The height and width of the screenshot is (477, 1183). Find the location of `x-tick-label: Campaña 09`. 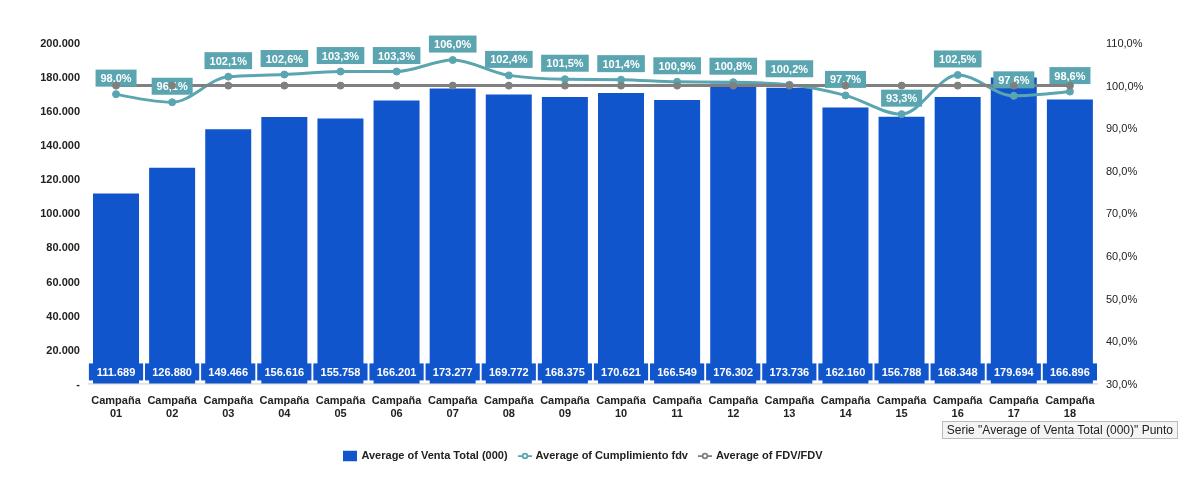

x-tick-label: Campaña 09 is located at coordinates (565, 406).